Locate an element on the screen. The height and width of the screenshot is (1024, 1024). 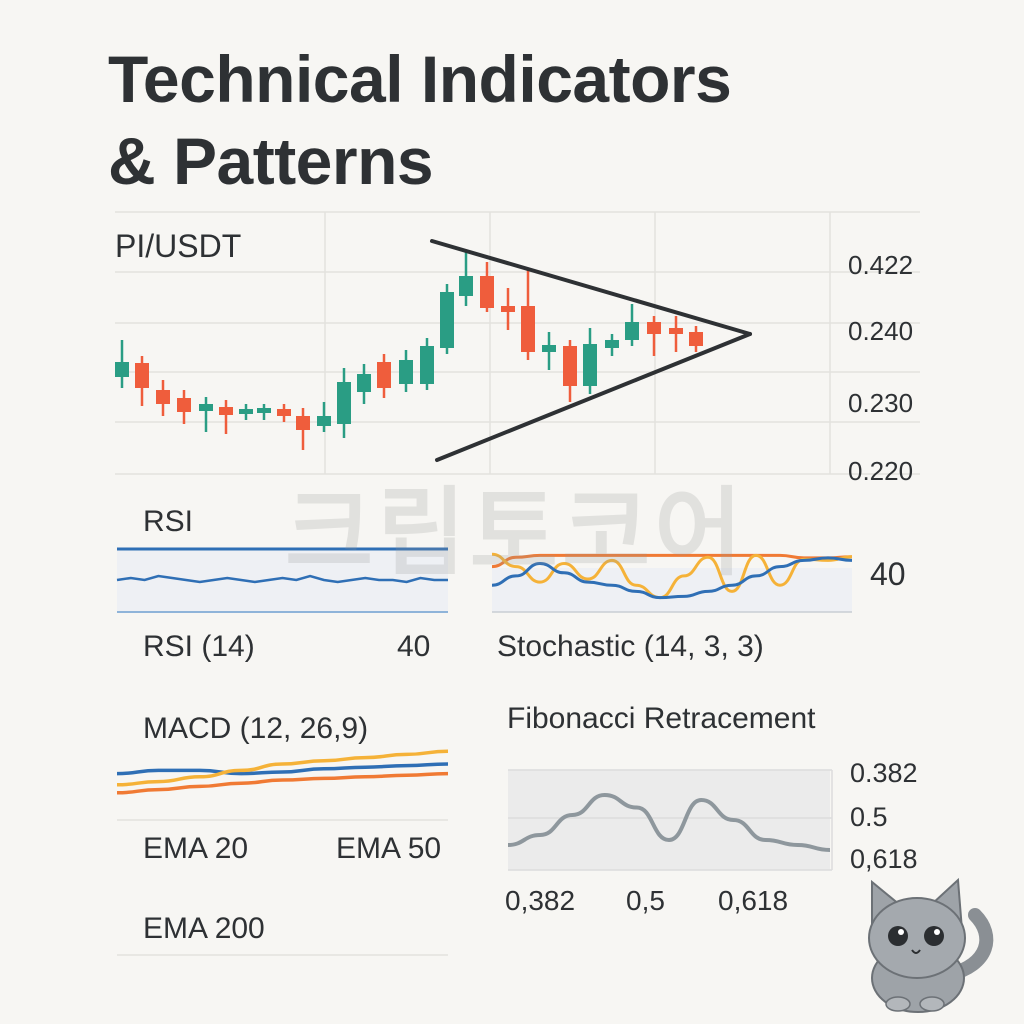
rsi-panel is located at coordinates (282, 580).